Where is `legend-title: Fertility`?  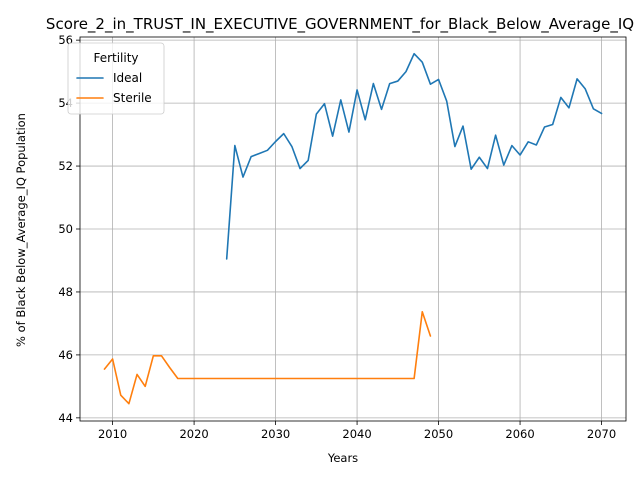 legend-title: Fertility is located at coordinates (115, 58).